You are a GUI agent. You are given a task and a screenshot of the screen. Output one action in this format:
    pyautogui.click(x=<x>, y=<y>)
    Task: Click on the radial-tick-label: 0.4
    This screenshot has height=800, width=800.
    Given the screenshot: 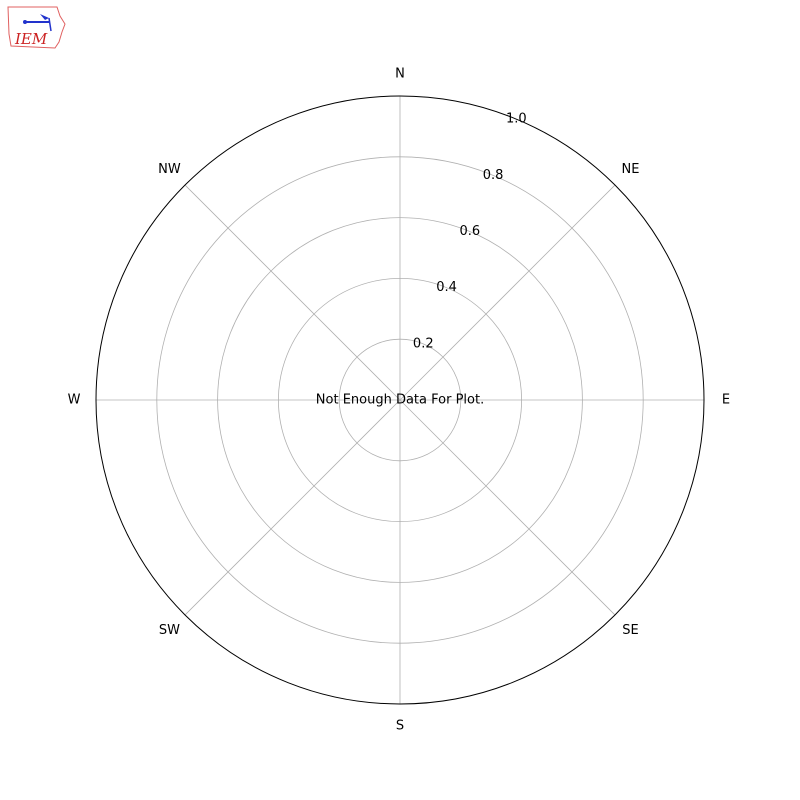 What is the action you would take?
    pyautogui.click(x=446, y=287)
    